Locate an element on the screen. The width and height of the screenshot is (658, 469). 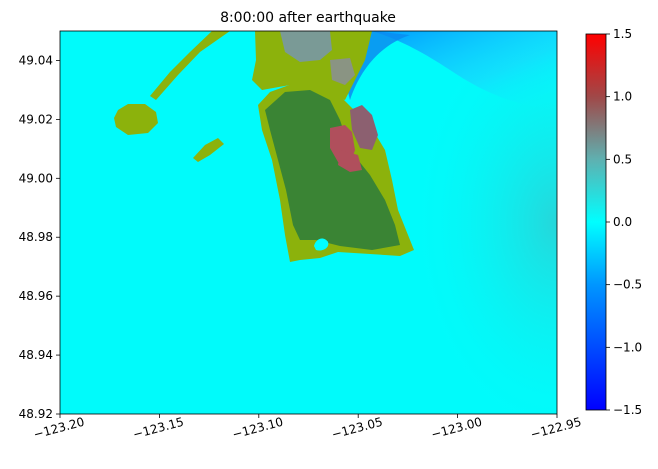
colorbar-tick-label: −1.0 is located at coordinates (627, 347).